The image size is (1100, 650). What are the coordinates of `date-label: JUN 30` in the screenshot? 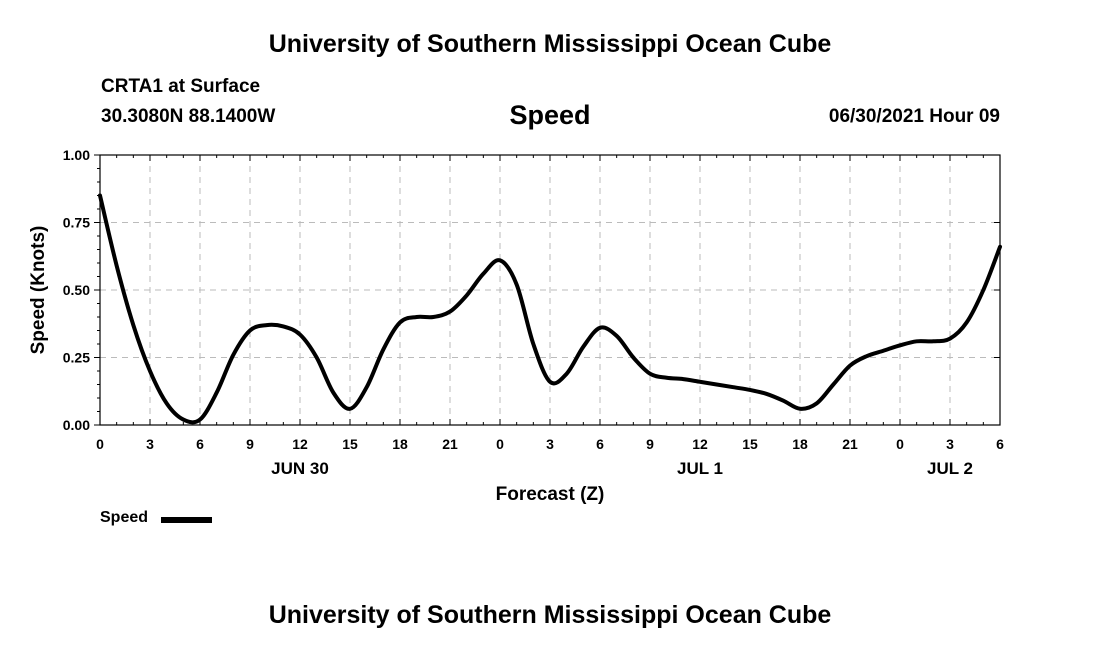 It's located at (300, 468).